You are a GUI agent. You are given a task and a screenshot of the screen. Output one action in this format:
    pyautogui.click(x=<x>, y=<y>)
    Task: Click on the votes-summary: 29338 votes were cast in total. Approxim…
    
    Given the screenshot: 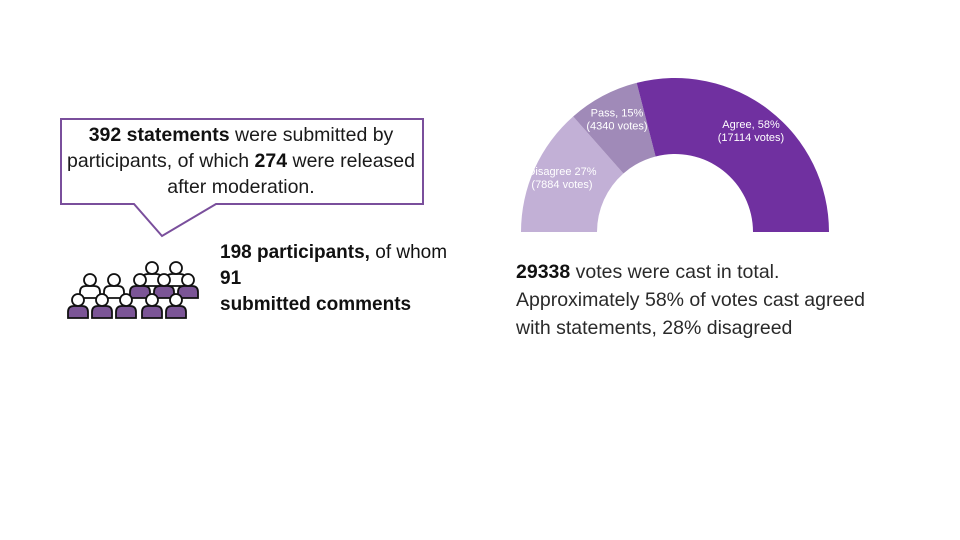 What is the action you would take?
    pyautogui.click(x=696, y=300)
    